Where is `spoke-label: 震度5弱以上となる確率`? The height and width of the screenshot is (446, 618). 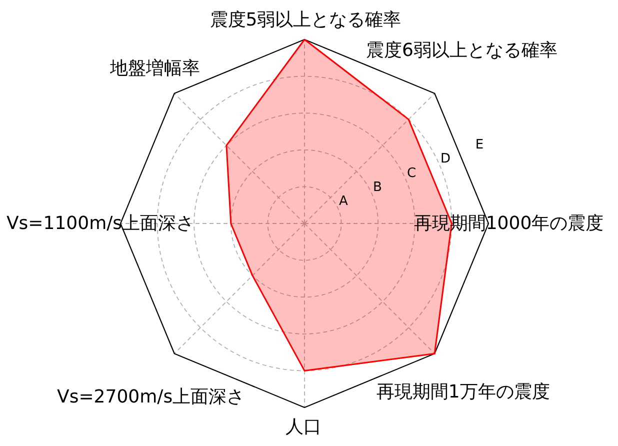
spoke-label: 震度5弱以上となる確率 is located at coordinates (306, 20).